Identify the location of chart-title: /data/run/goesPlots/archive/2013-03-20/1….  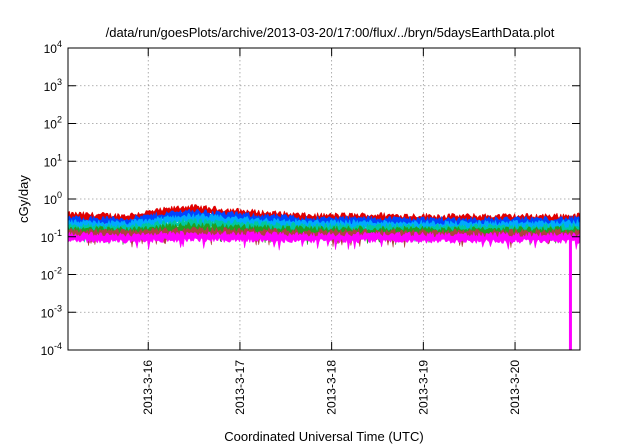
(330, 32).